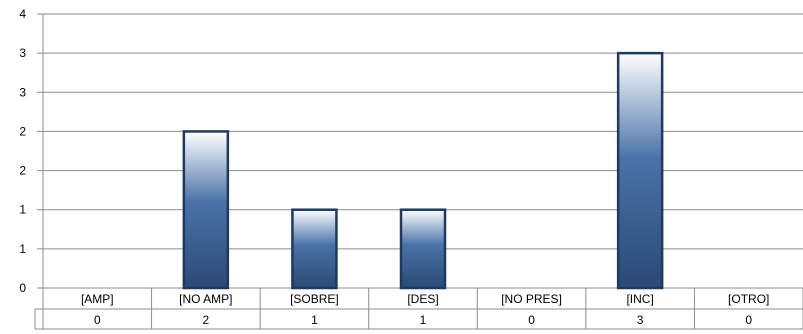 The width and height of the screenshot is (803, 334). Describe the element at coordinates (97, 299) in the screenshot. I see `category-label: [AMP]` at that location.